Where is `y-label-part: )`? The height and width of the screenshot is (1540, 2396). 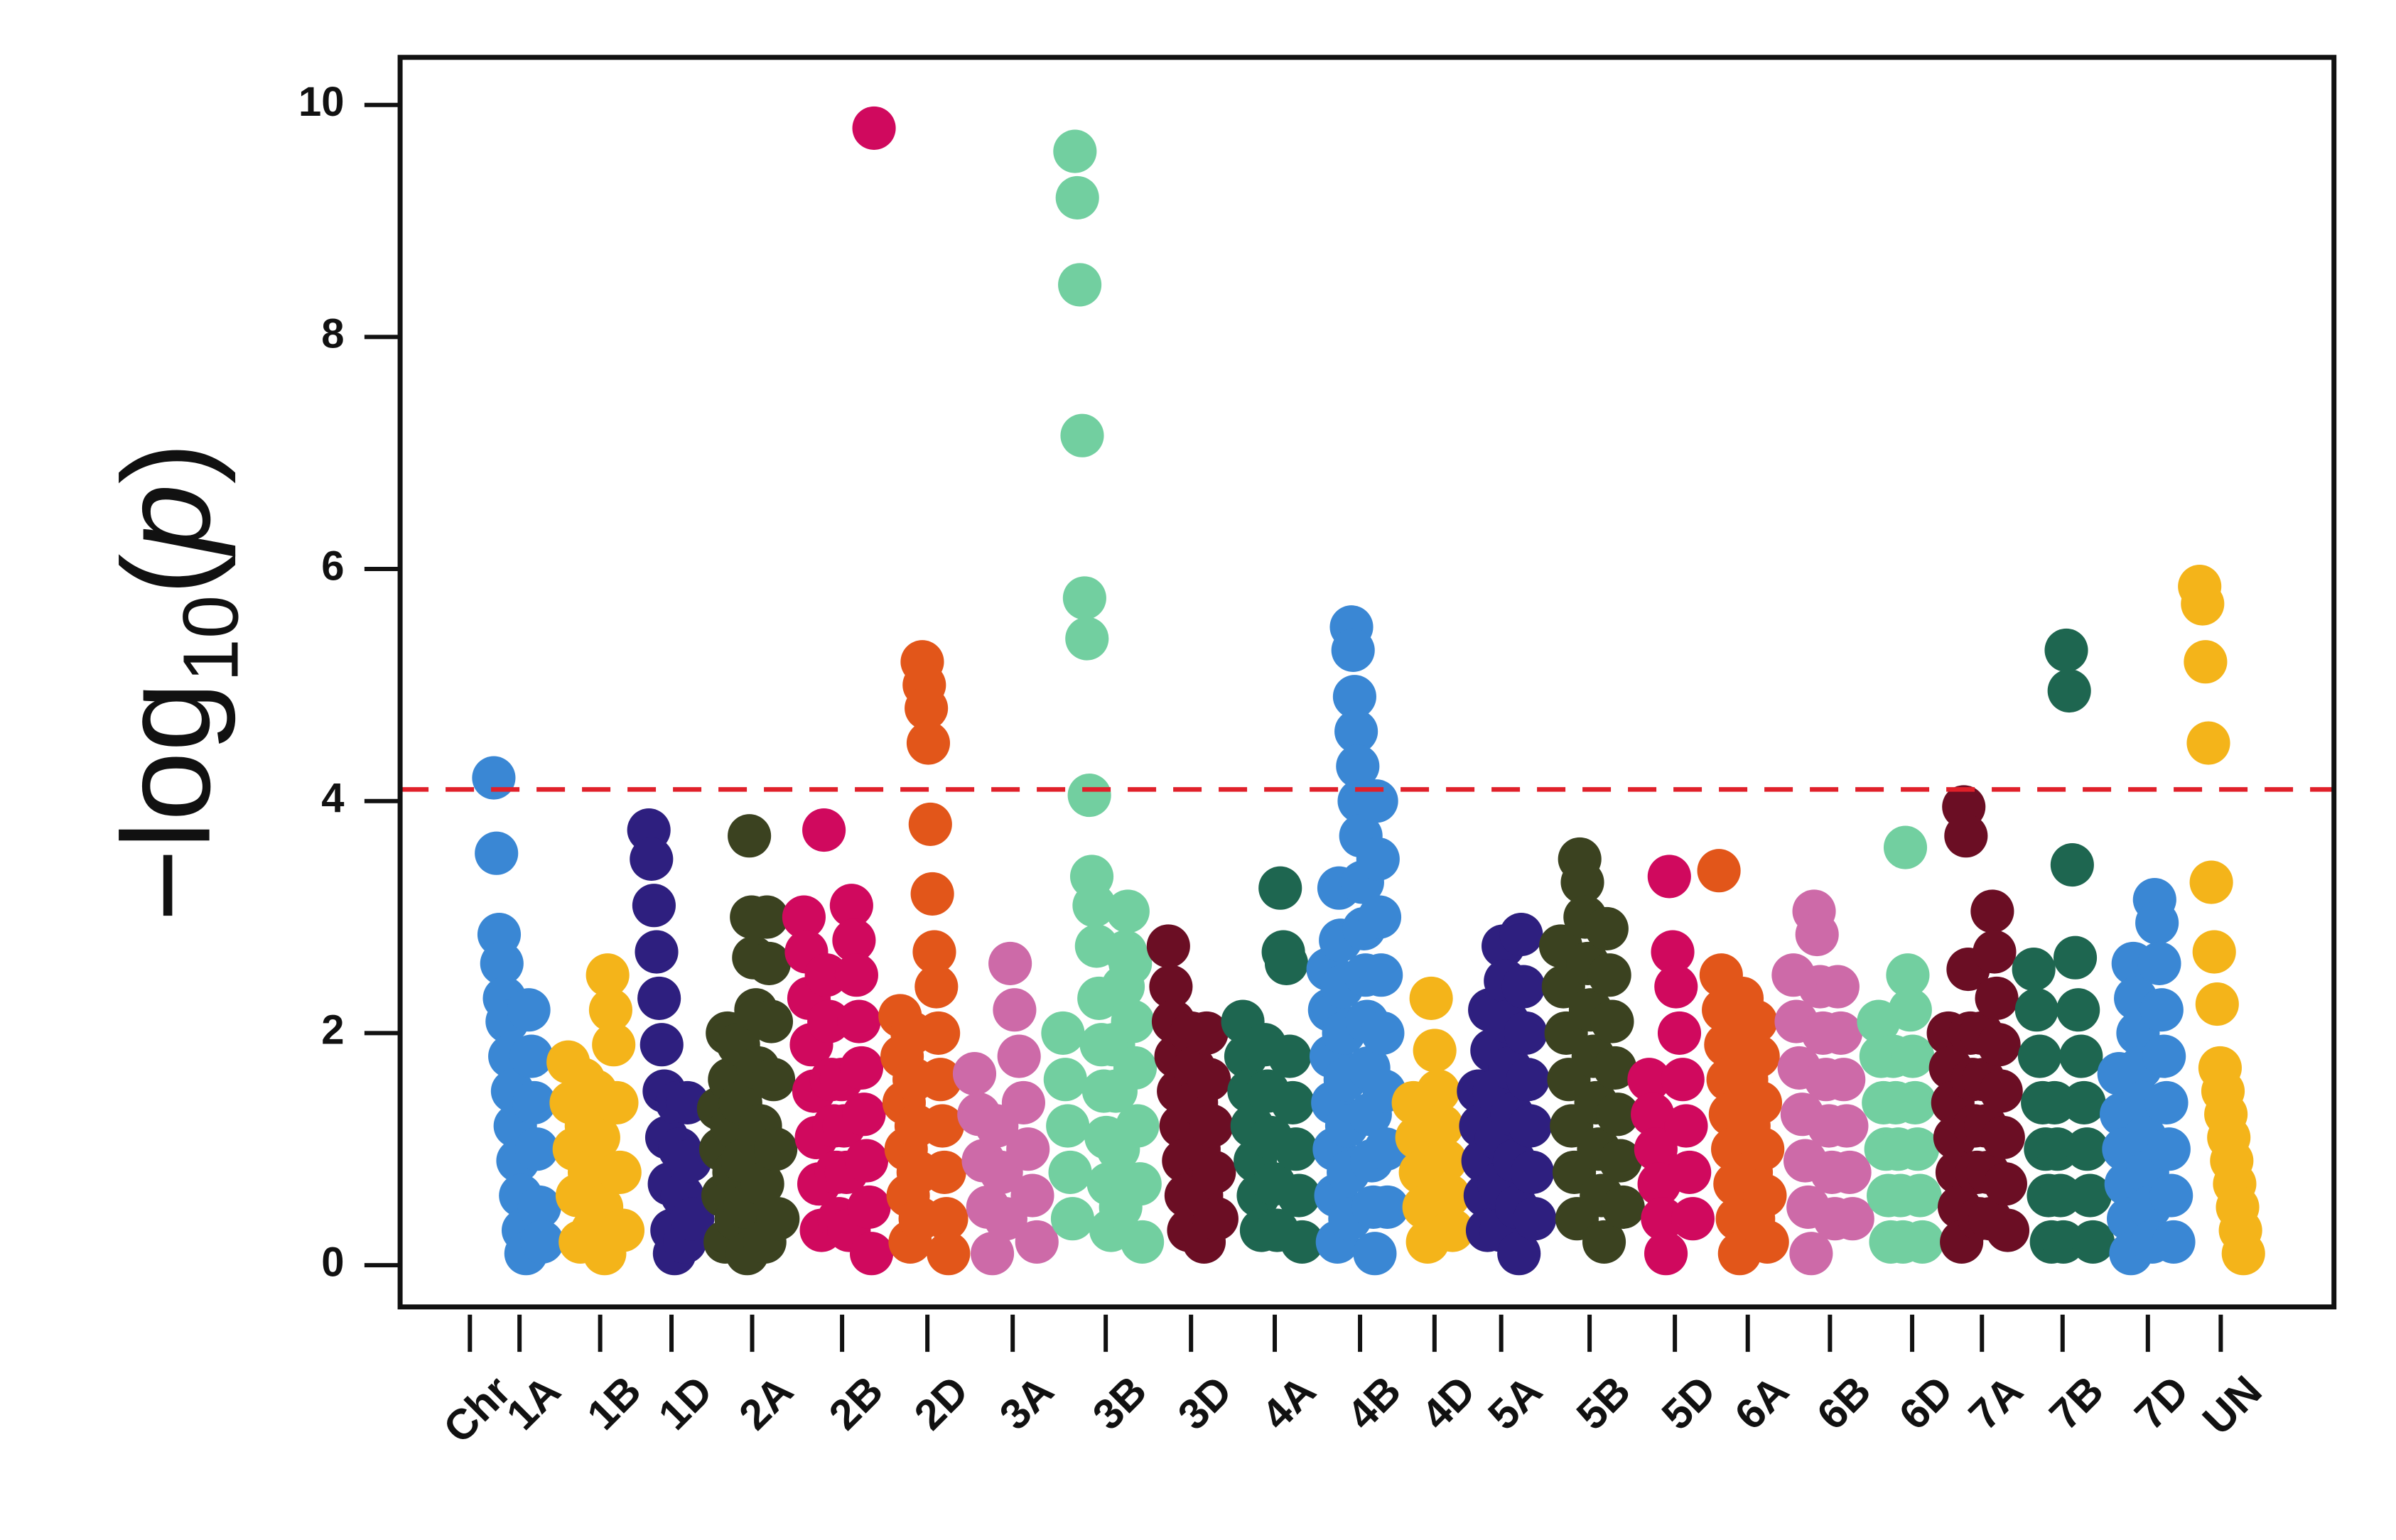
y-label-part: ) is located at coordinates (167, 464).